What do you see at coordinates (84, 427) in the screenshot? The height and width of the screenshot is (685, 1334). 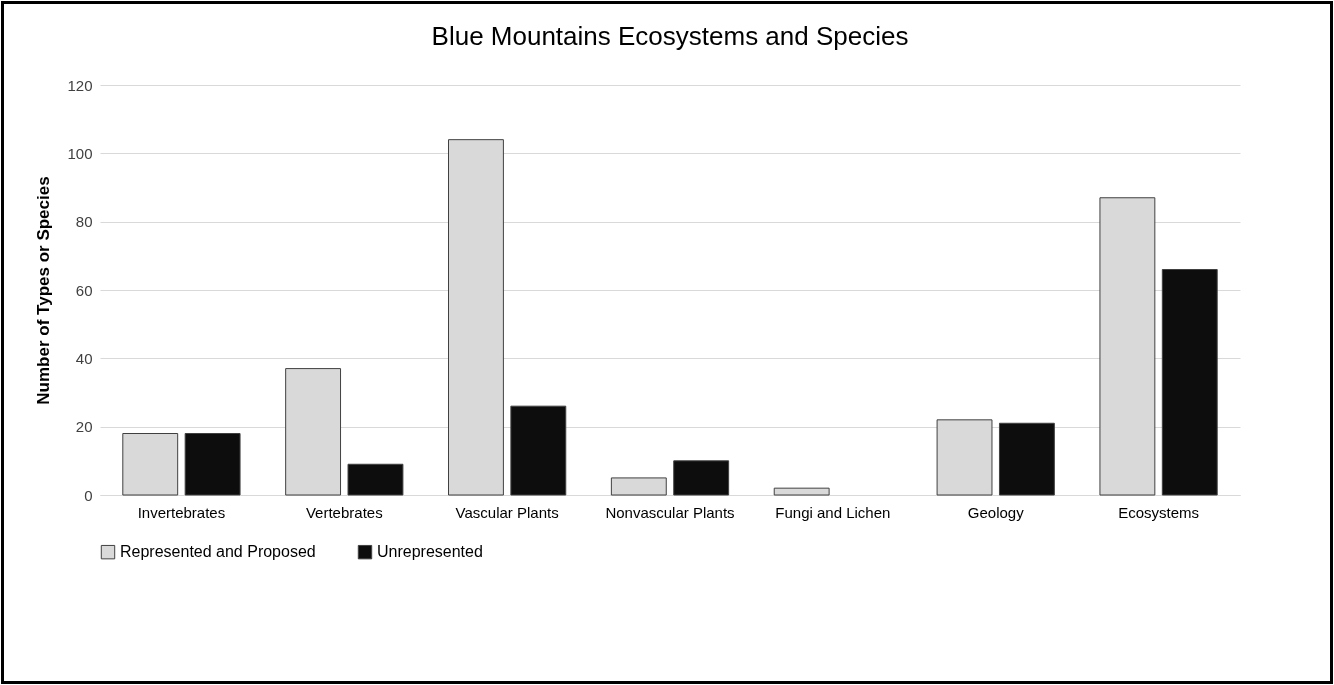 I see `y-tick-label: 20` at bounding box center [84, 427].